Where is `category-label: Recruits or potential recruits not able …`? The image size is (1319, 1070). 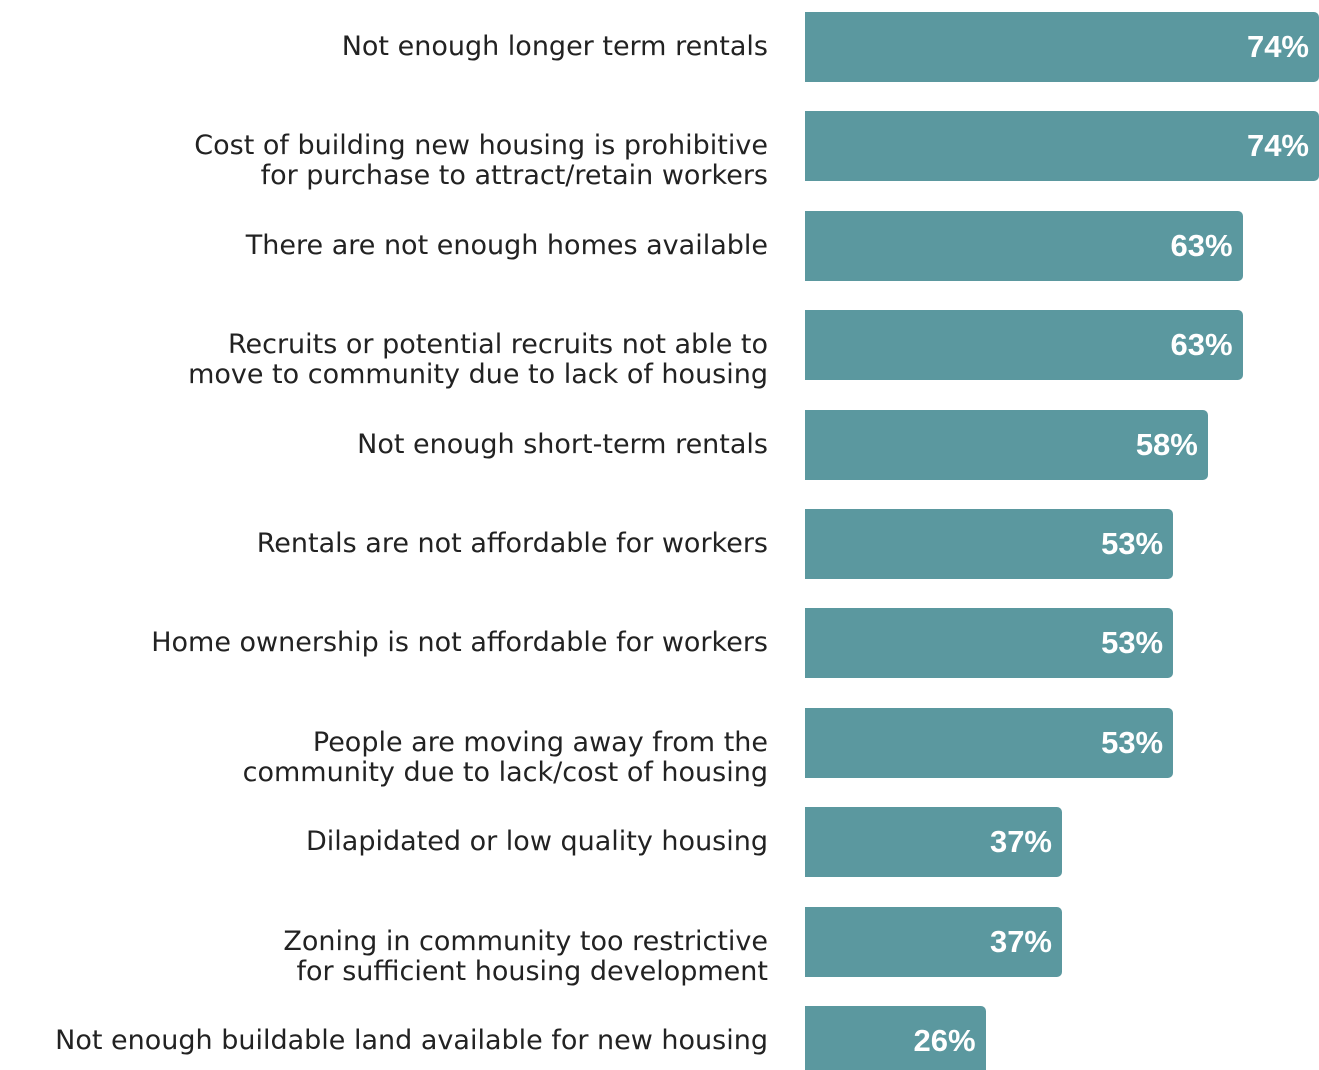 category-label: Recruits or potential recruits not able … is located at coordinates (478, 360).